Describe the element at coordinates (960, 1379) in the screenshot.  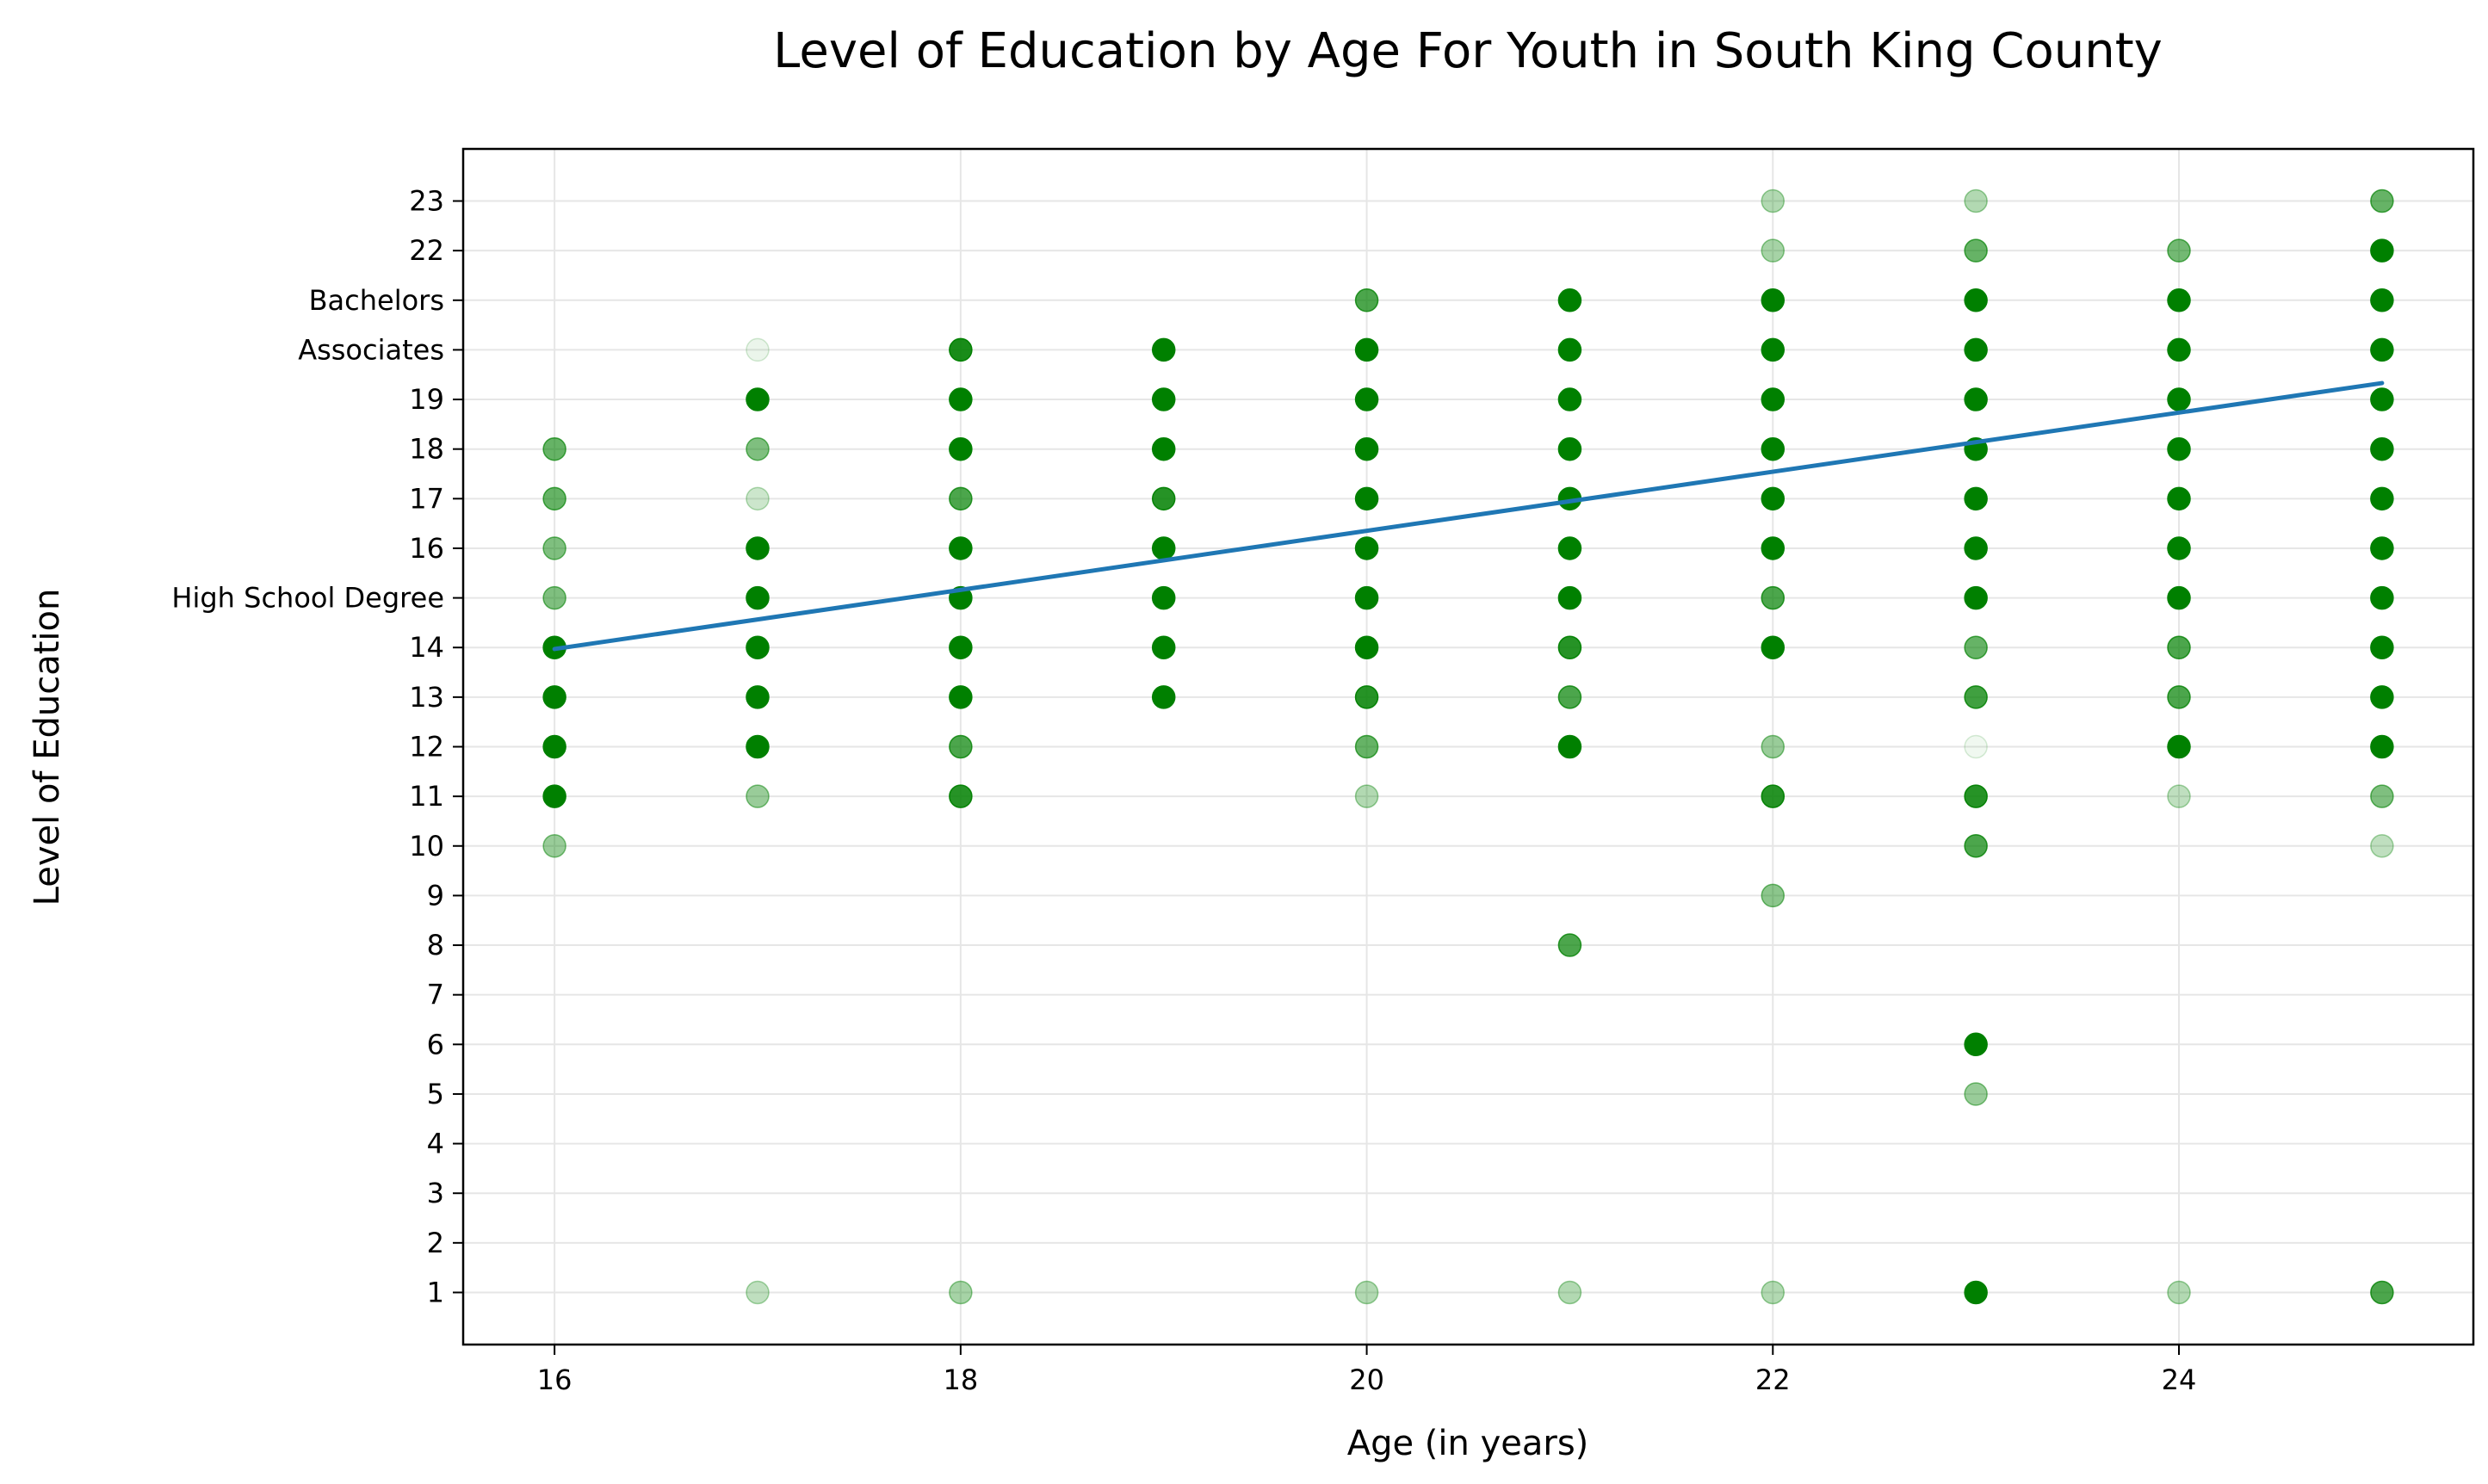
I see `x-tick-label: 18` at that location.